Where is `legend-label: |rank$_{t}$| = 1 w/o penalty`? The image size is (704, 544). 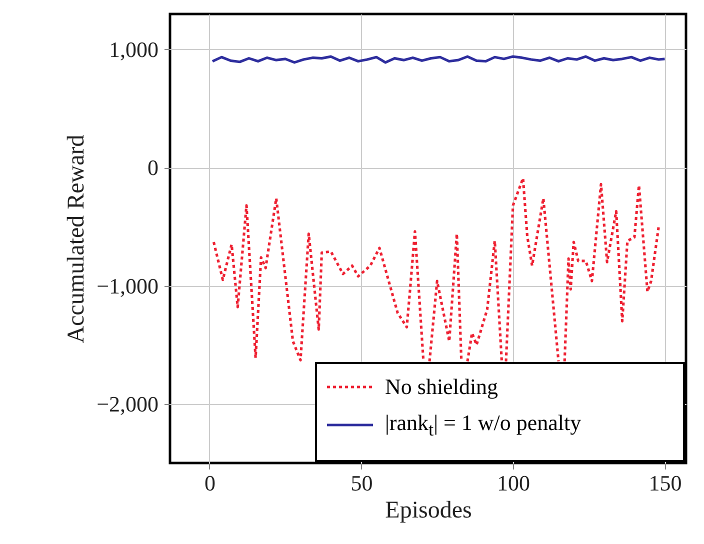 legend-label: |rank$_{t}$| = 1 w/o penalty is located at coordinates (483, 425).